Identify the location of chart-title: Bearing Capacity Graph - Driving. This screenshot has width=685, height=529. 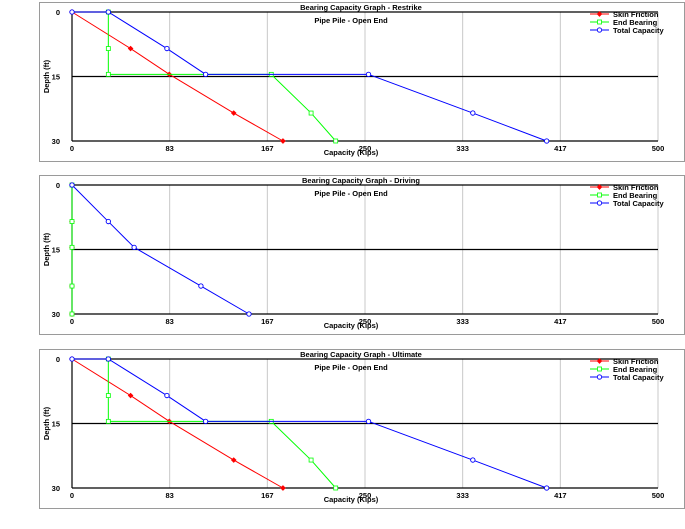
(361, 180).